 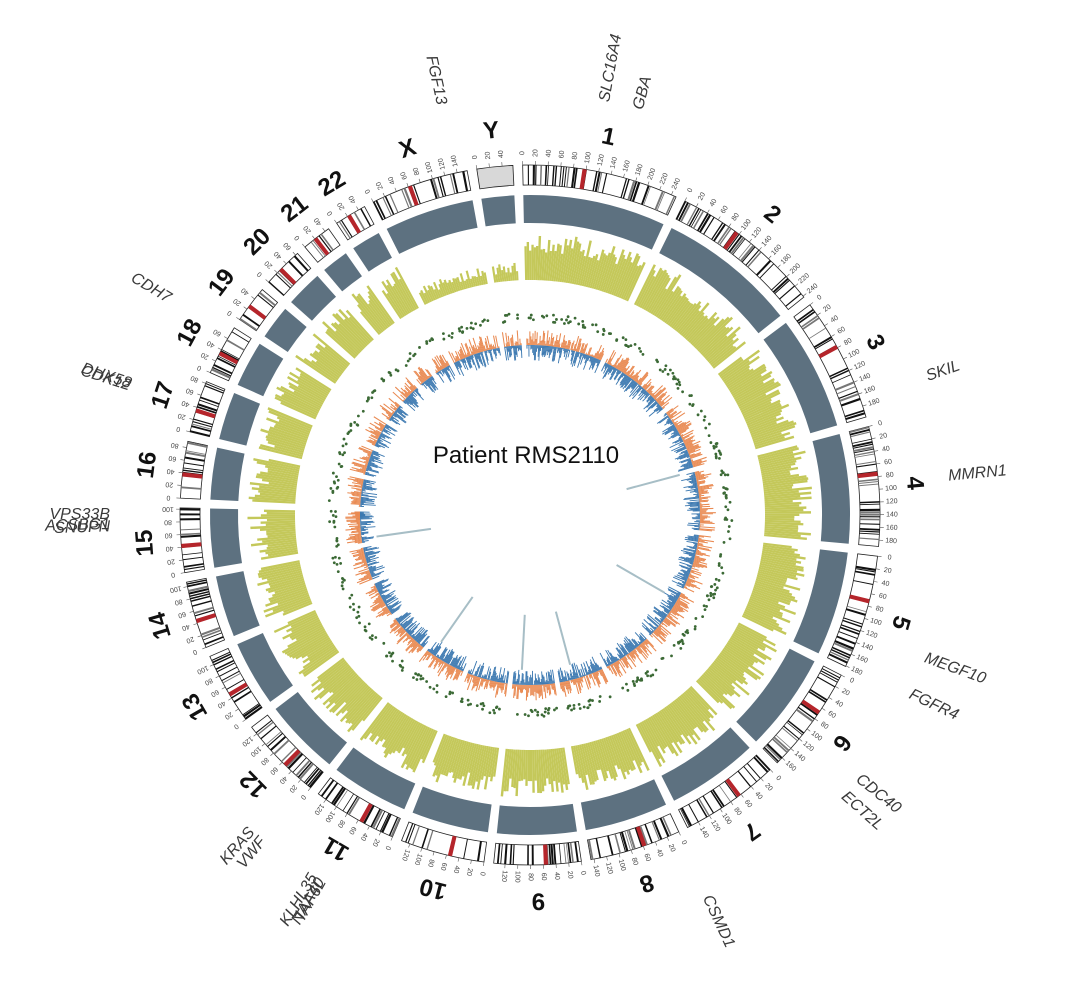 What do you see at coordinates (595, 871) in the screenshot?
I see `tick-label: 140` at bounding box center [595, 871].